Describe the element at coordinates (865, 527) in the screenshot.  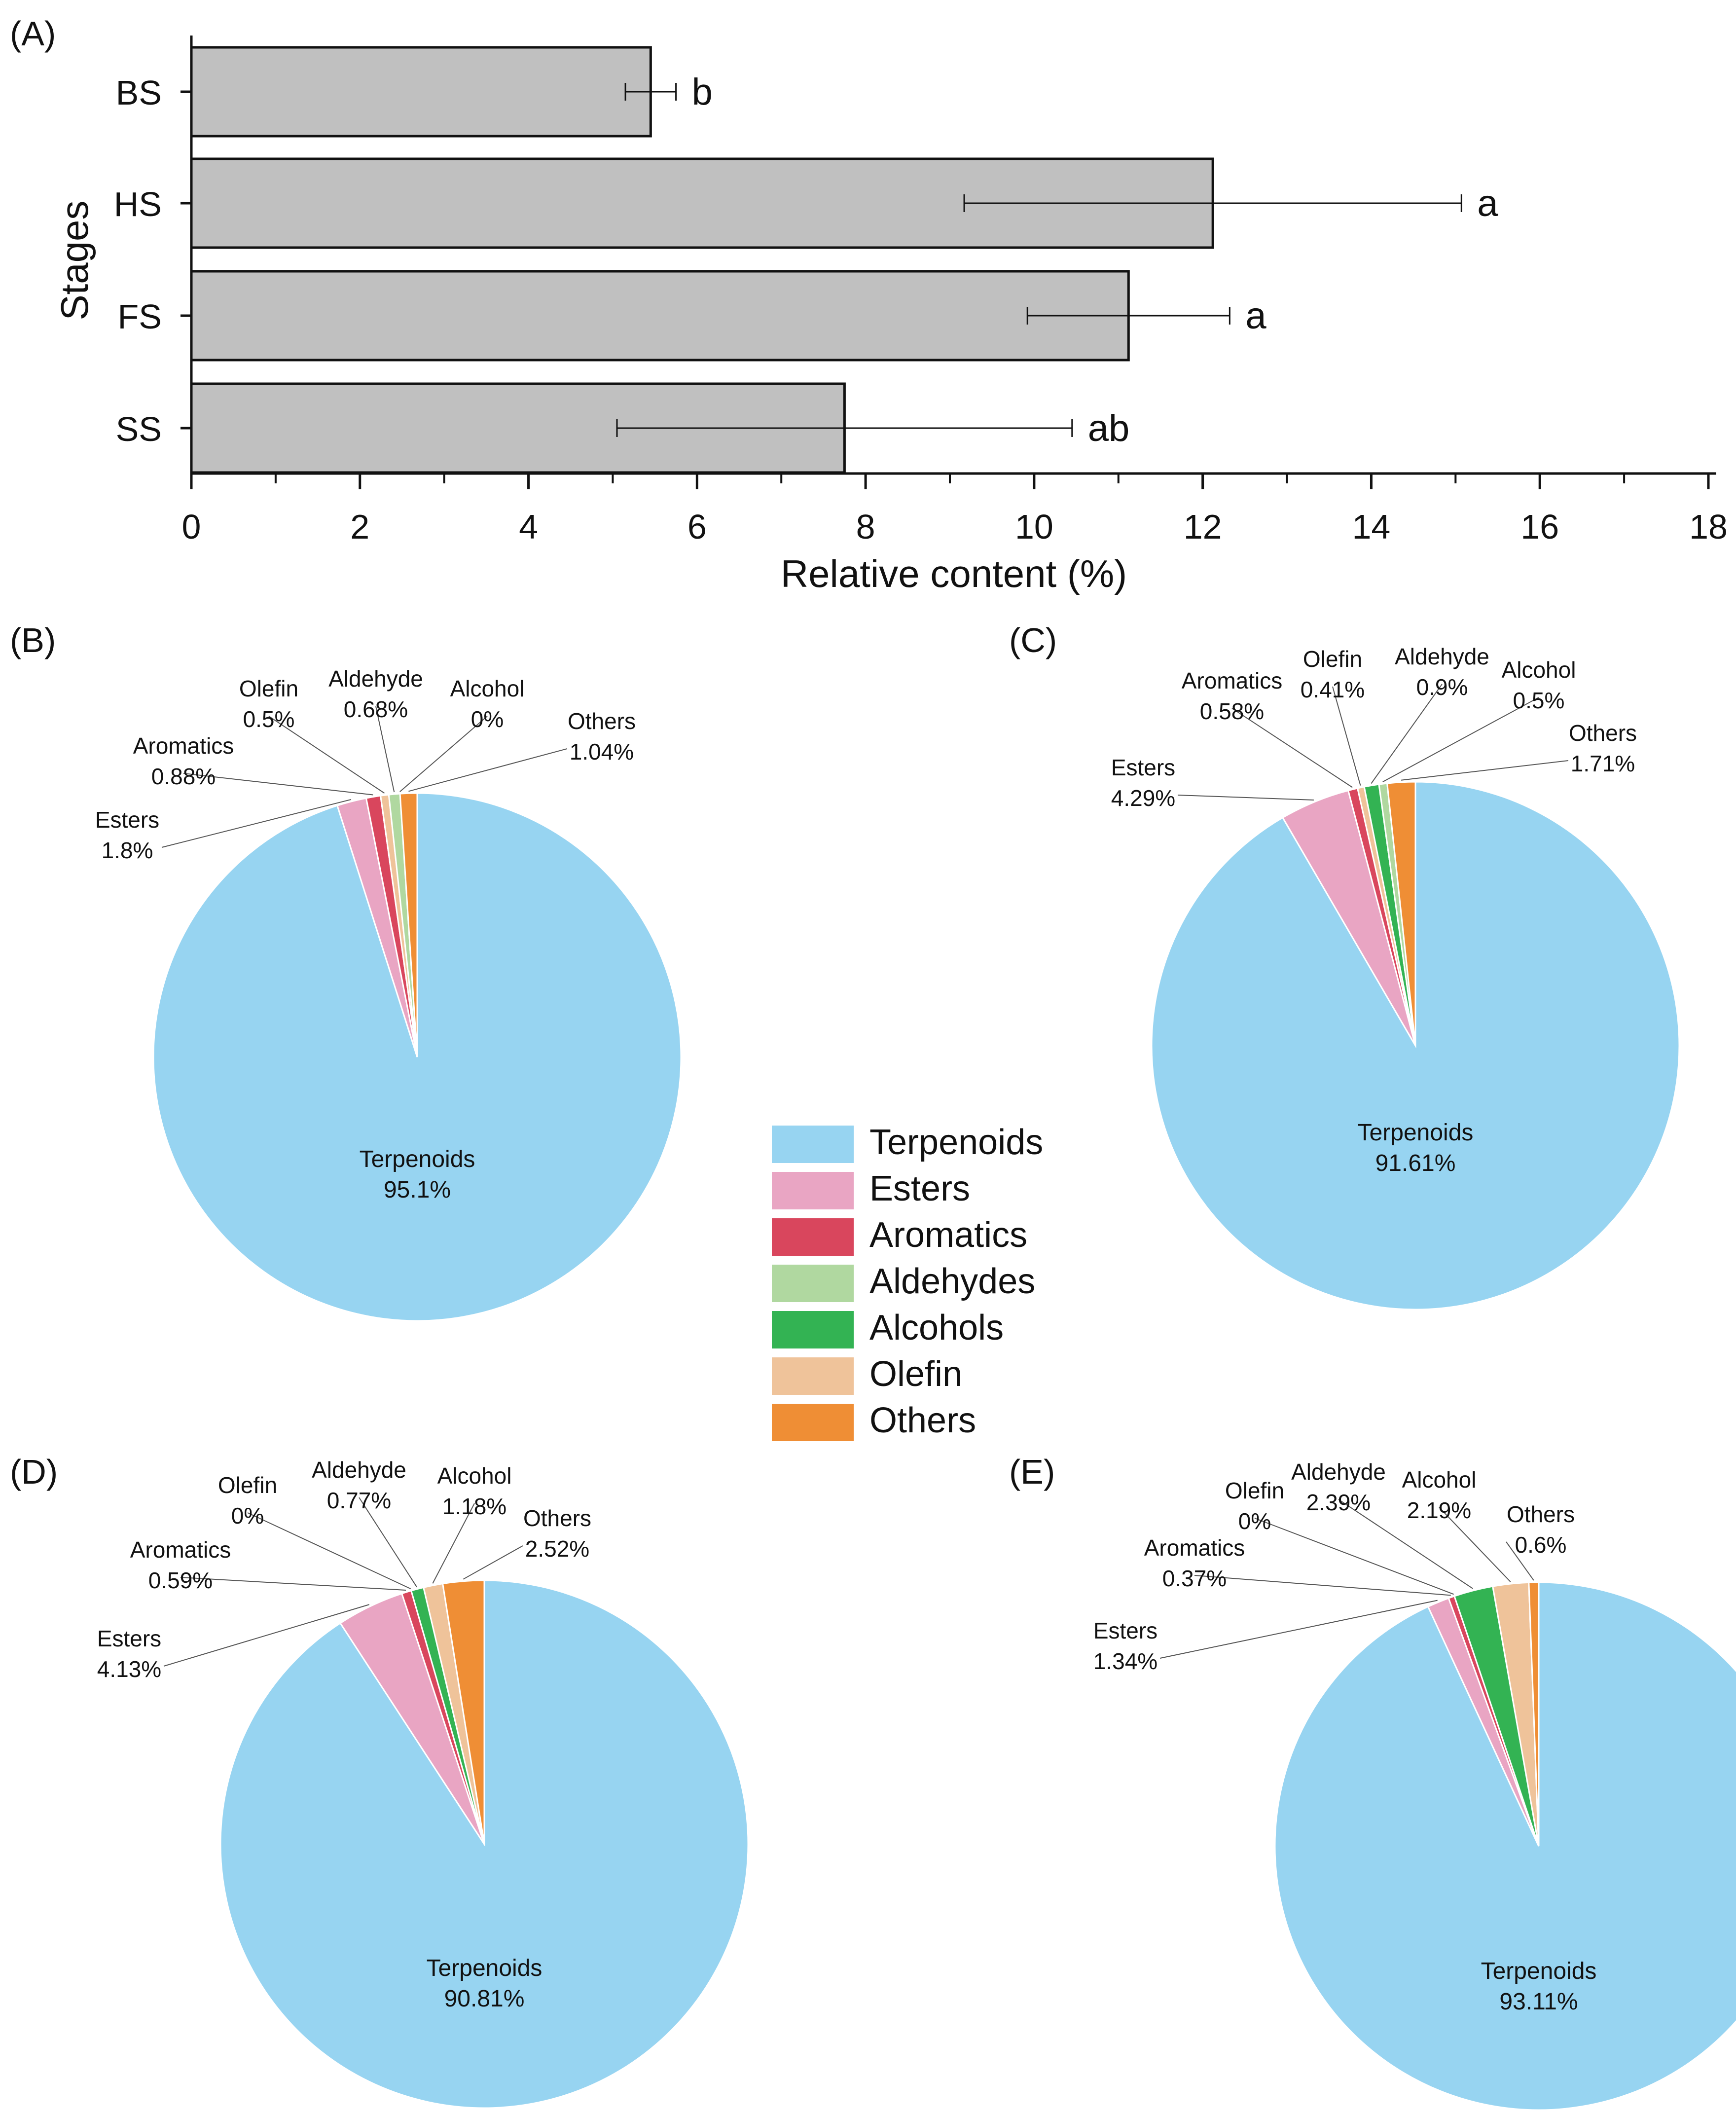
I see `x-tick-label: 8` at that location.